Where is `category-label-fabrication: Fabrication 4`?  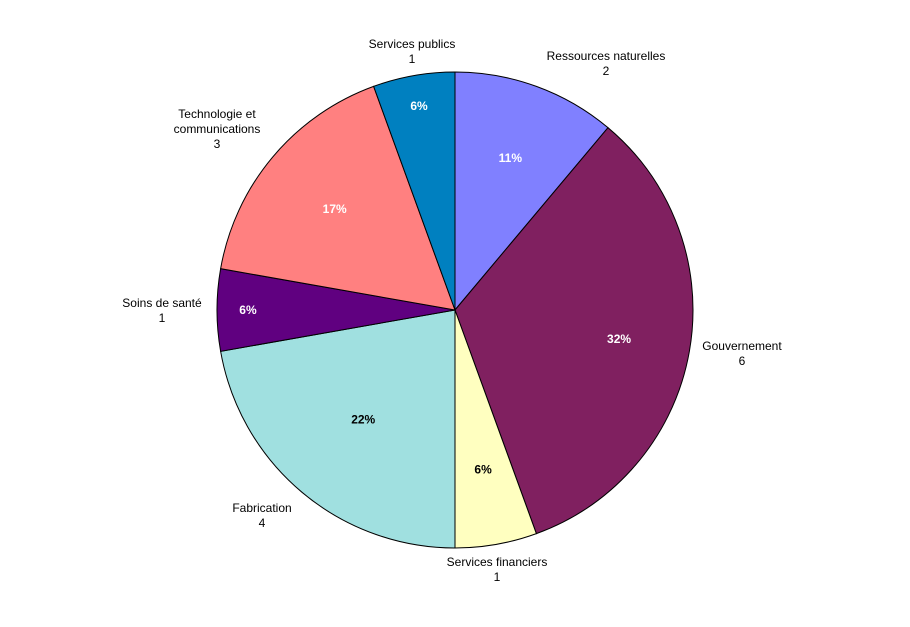
category-label-fabrication: Fabrication 4 is located at coordinates (261, 515).